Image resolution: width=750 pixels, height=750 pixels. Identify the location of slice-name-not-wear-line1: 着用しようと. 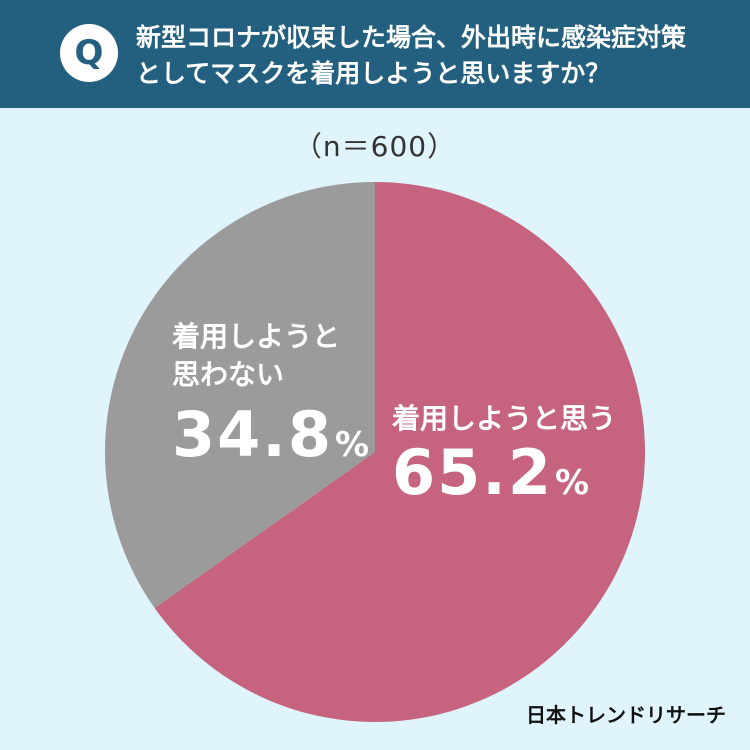
(256, 336).